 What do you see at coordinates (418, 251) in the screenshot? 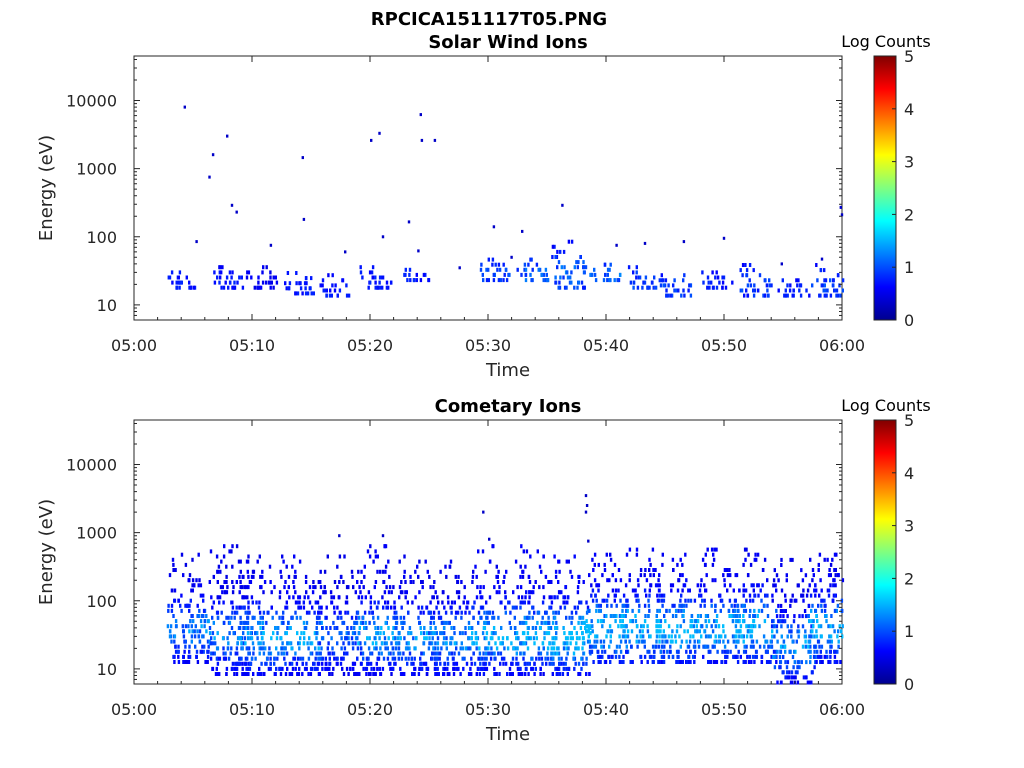
I see `solar-wind-point` at bounding box center [418, 251].